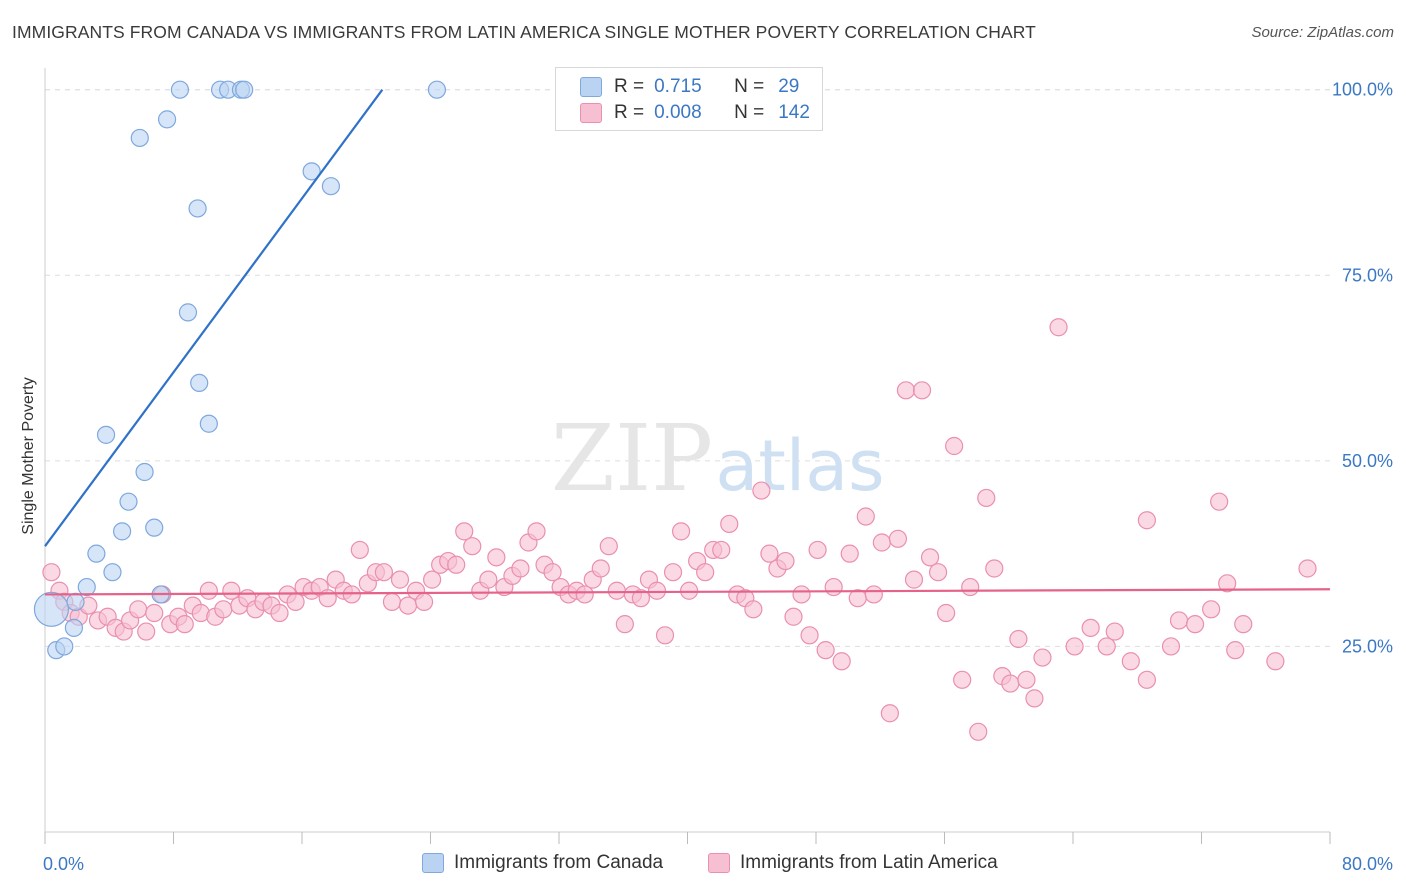  I want to click on legend-row-latam: R = 0.008 N = 142, so click(695, 113).